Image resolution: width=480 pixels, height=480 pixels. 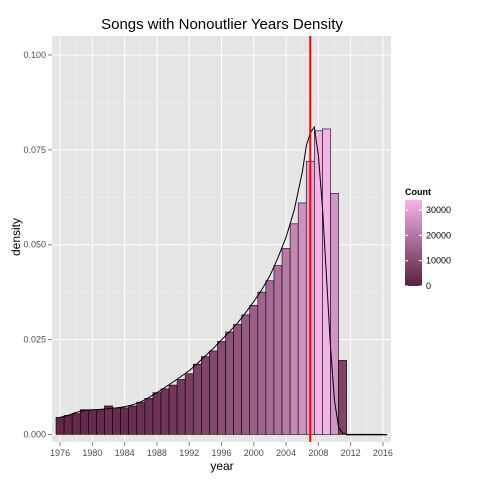 What do you see at coordinates (254, 453) in the screenshot?
I see `x-tick-label: 2000` at bounding box center [254, 453].